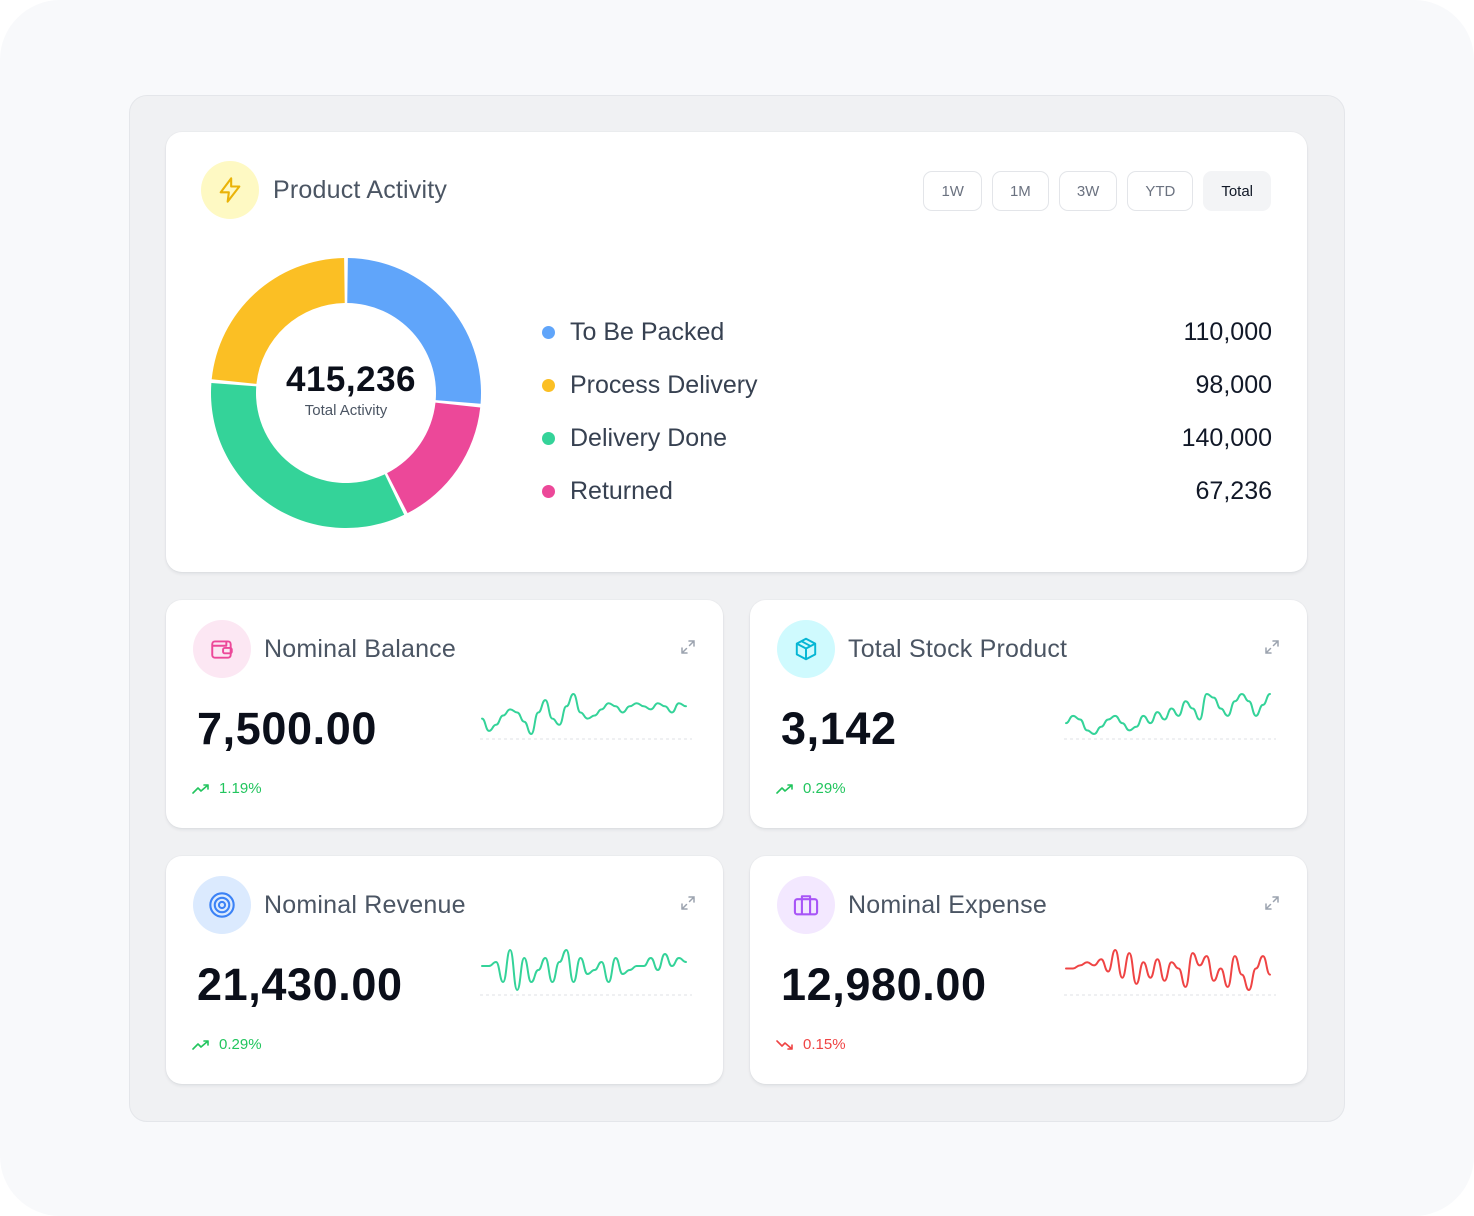  Describe the element at coordinates (240, 788) in the screenshot. I see `stat-change-value: 1.19%` at that location.